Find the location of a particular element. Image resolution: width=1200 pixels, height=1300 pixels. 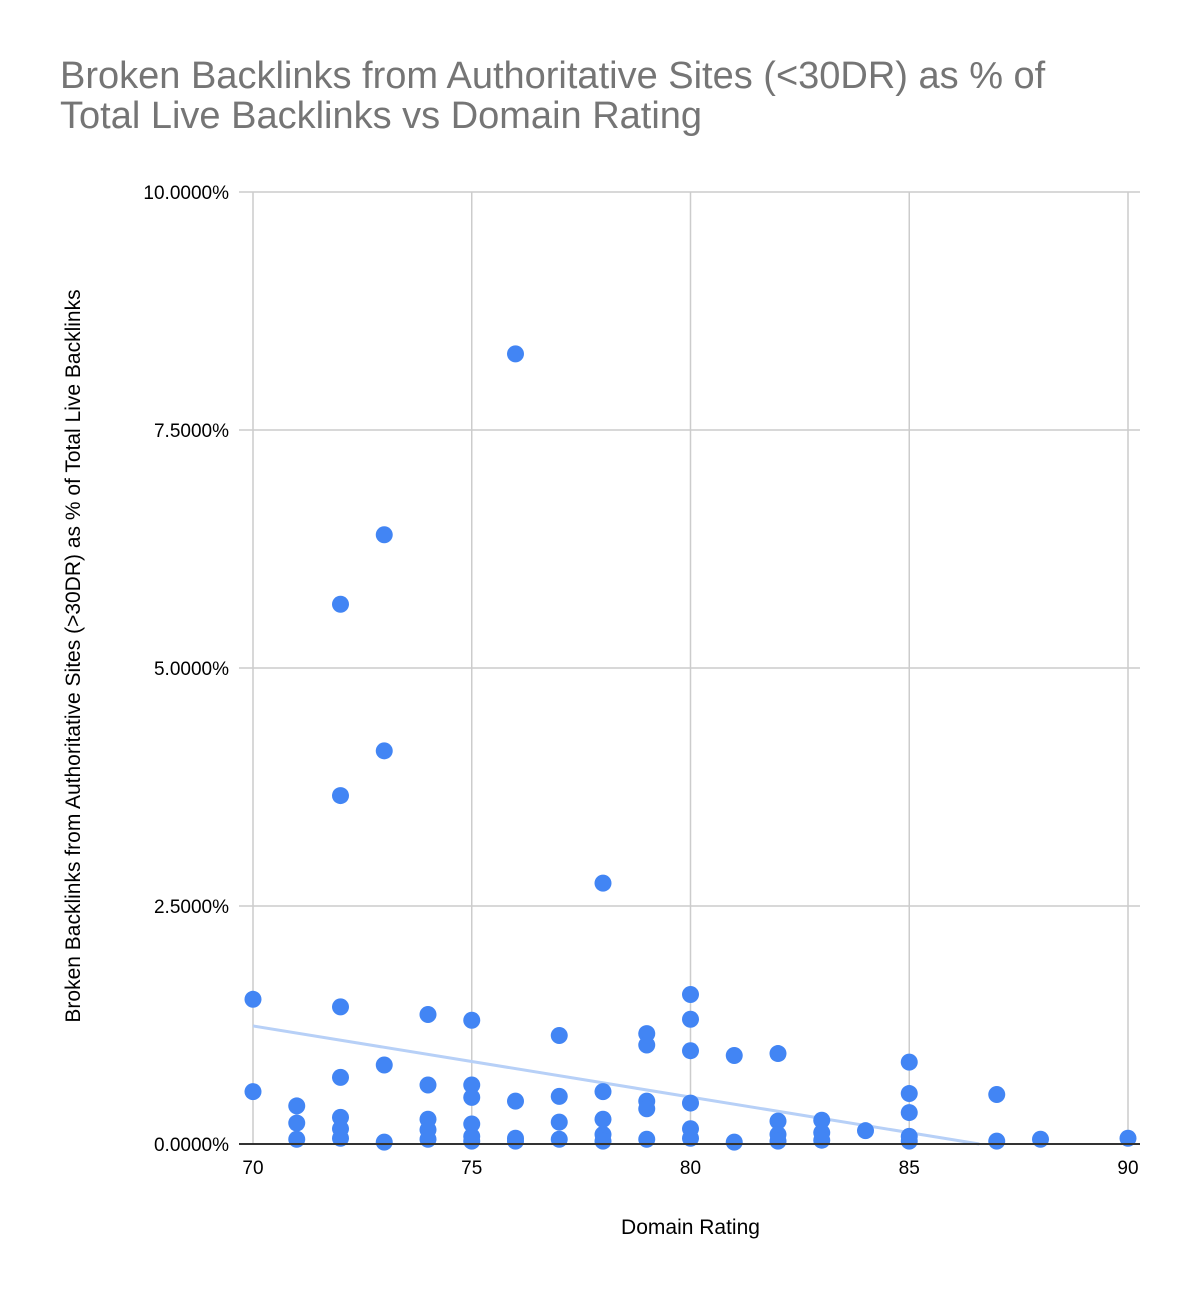

x-tick-label: 85 is located at coordinates (909, 1168).